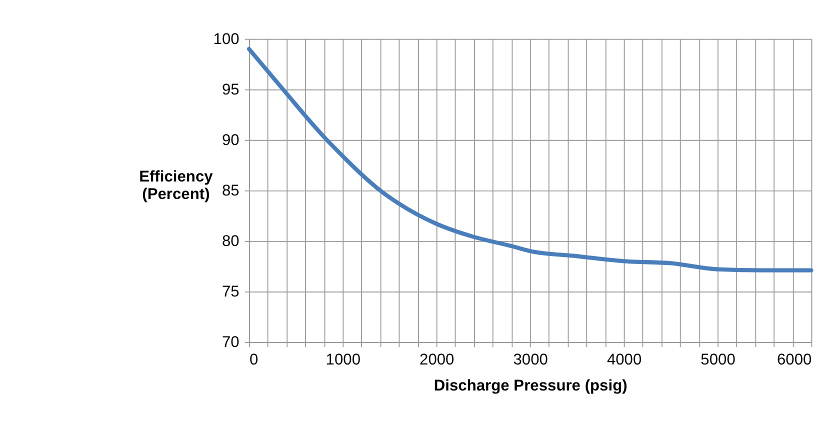  Describe the element at coordinates (343, 360) in the screenshot. I see `x-tick-label: 1000` at that location.